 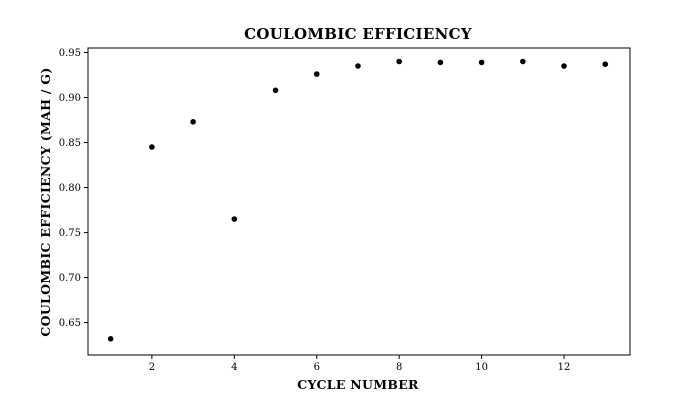 I want to click on x-tick-label: 6, so click(x=317, y=367).